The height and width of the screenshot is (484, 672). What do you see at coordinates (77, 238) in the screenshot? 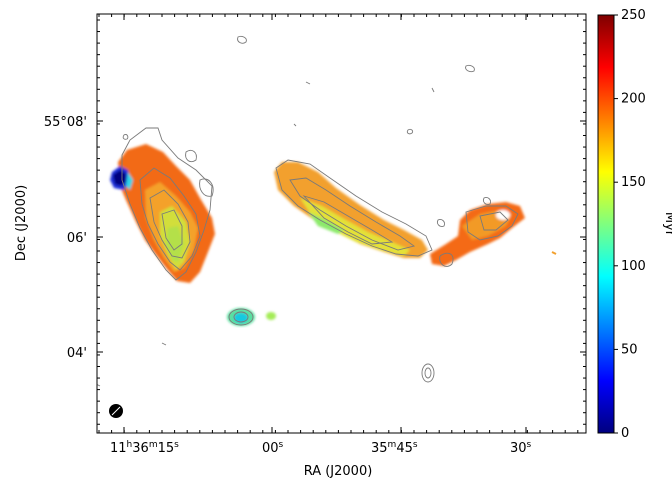
I see `y-tick-label: 06'` at bounding box center [77, 238].